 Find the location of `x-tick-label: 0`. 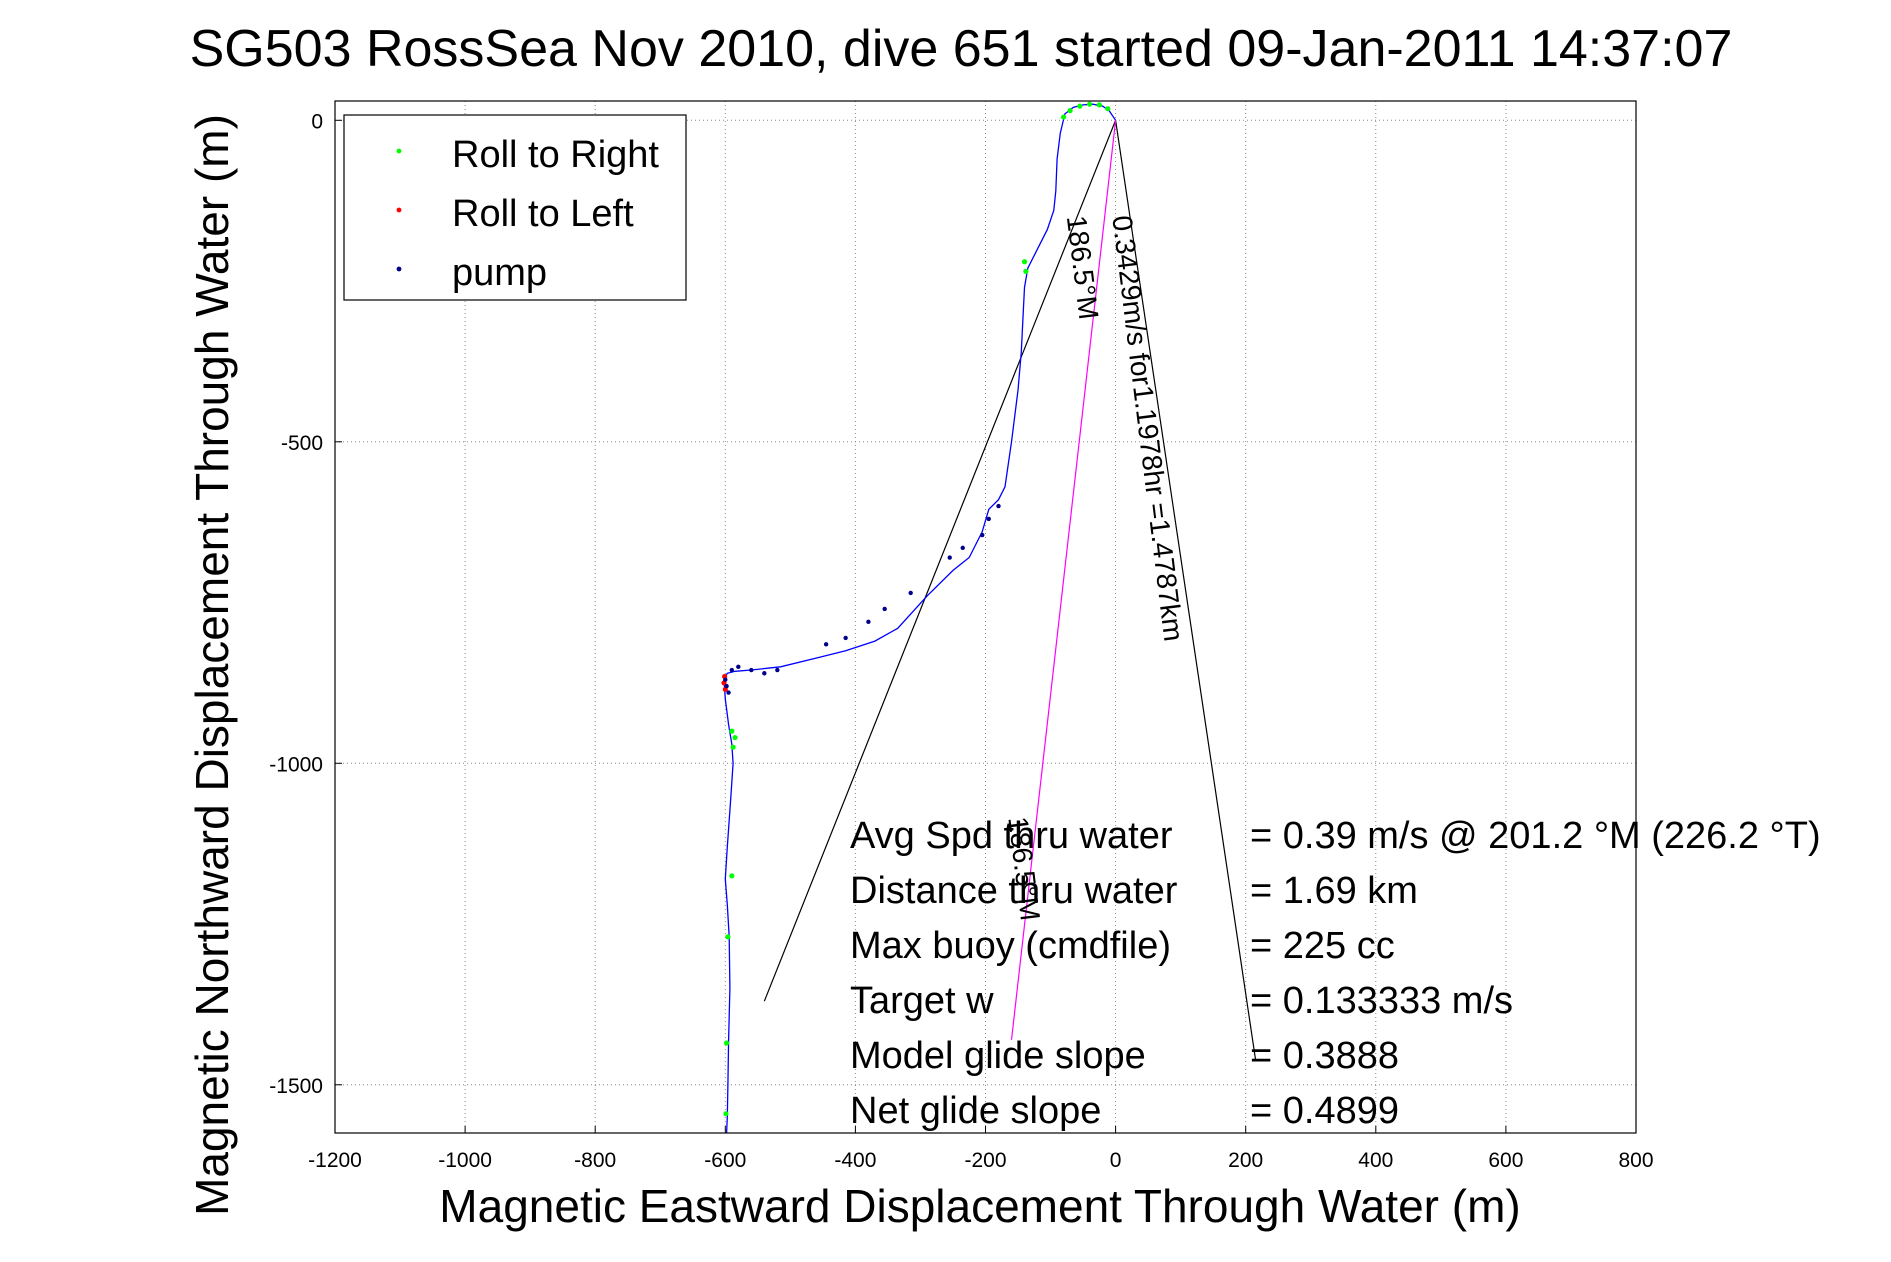

x-tick-label: 0 is located at coordinates (1116, 1160).